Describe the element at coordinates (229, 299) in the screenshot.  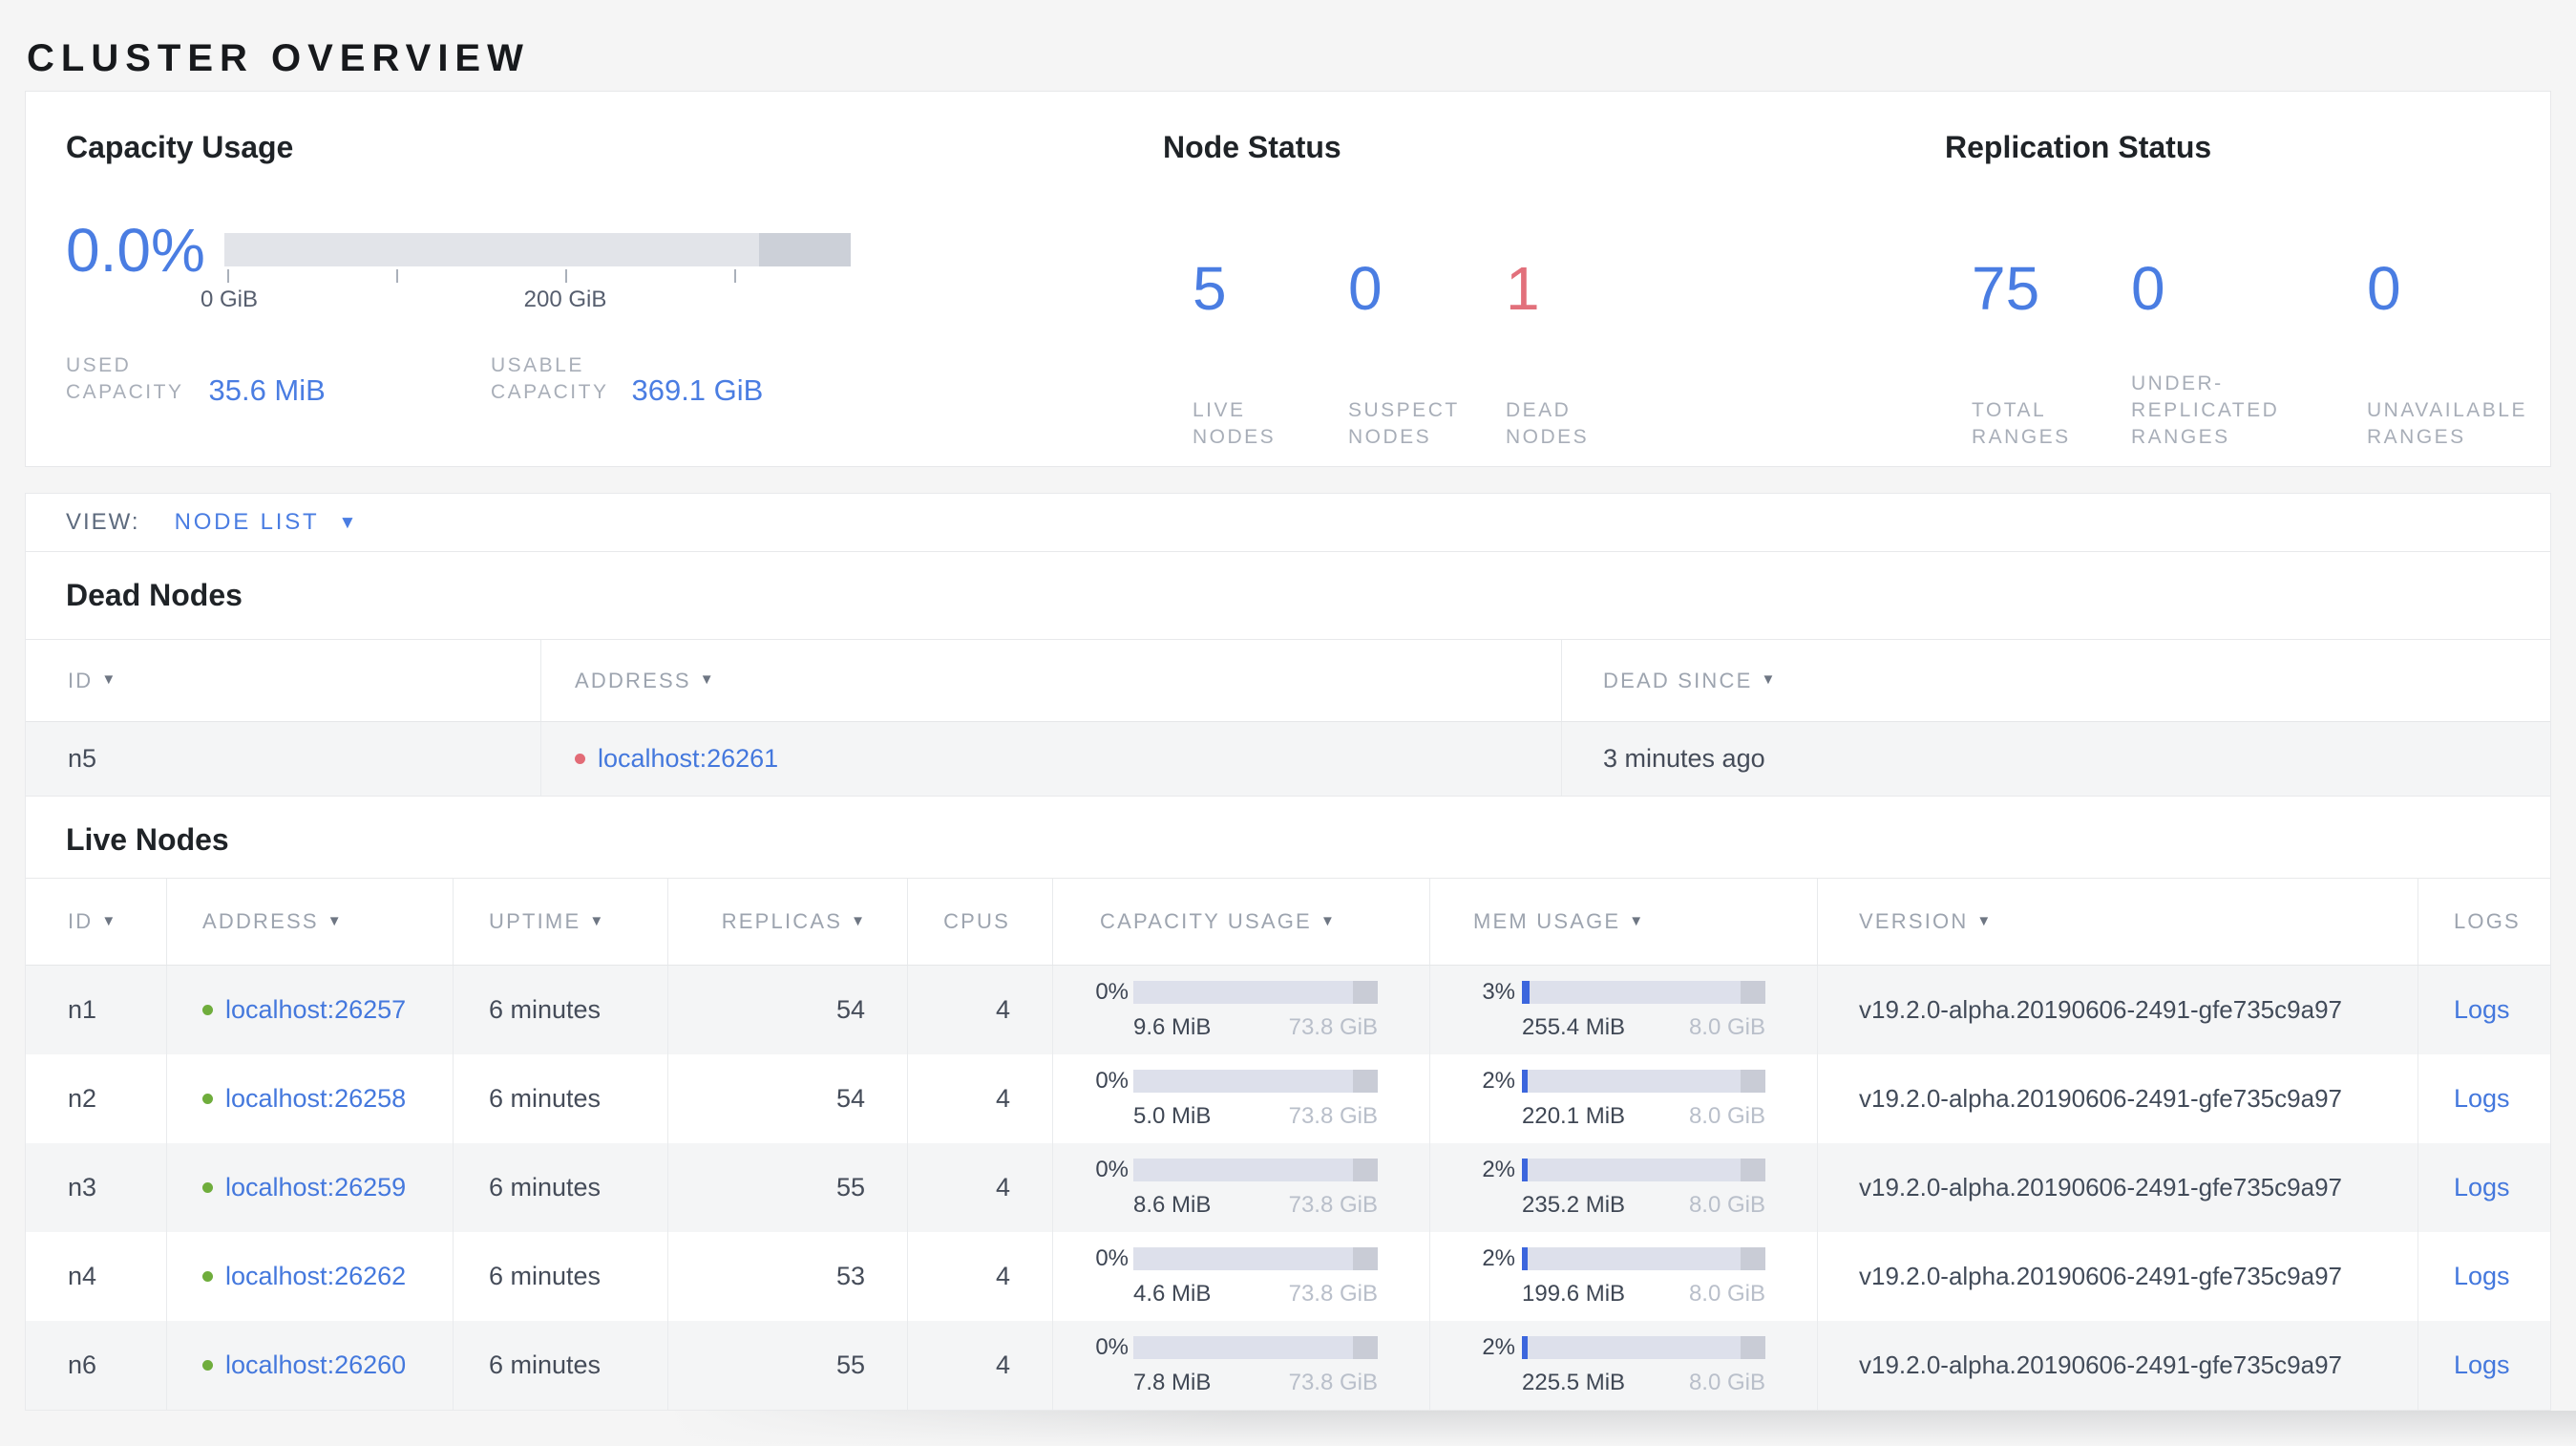
I see `gauge-tick-label-zero: 0 GiB` at that location.